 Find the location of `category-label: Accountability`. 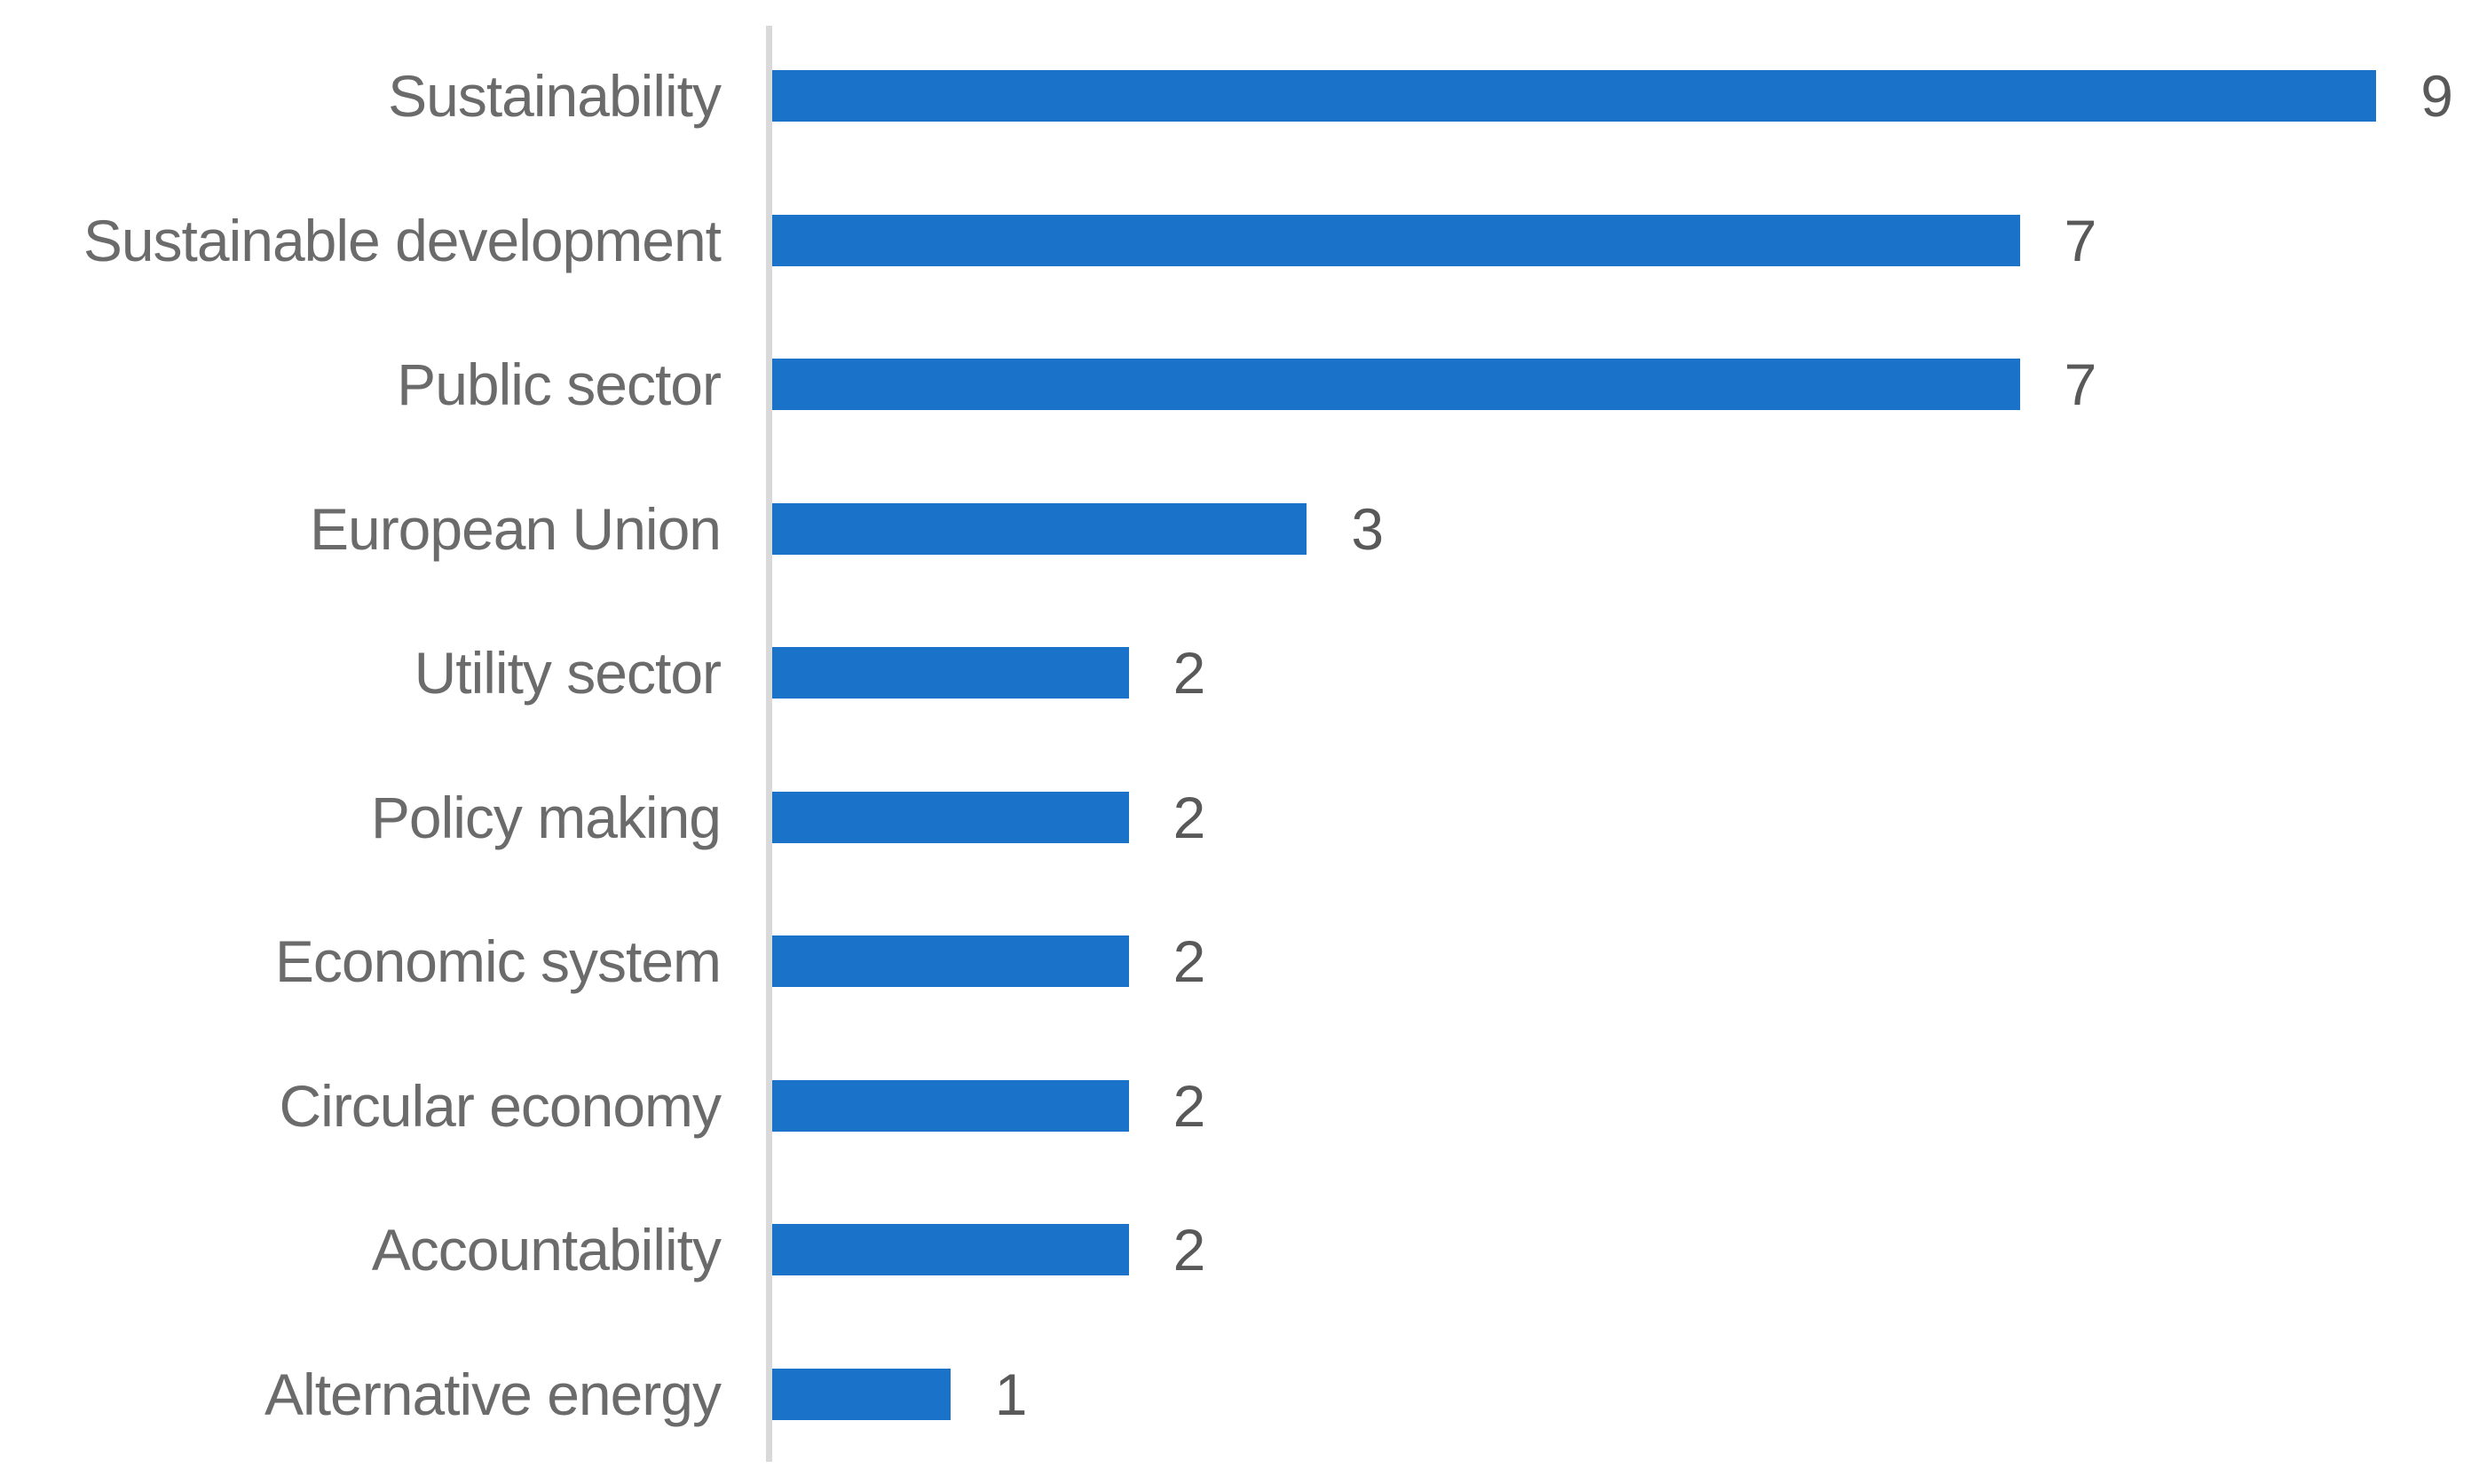

category-label: Accountability is located at coordinates (546, 1250).